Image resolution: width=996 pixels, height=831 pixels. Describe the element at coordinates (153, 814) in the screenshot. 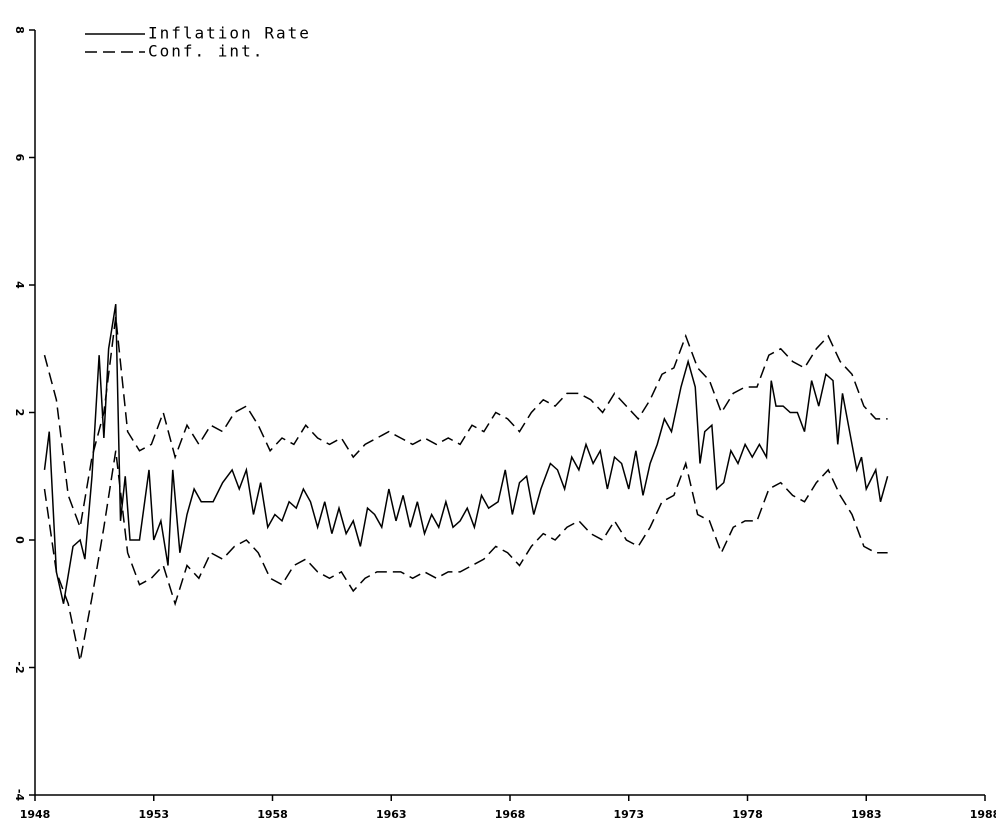

I see `x-tick-label: 1953` at that location.